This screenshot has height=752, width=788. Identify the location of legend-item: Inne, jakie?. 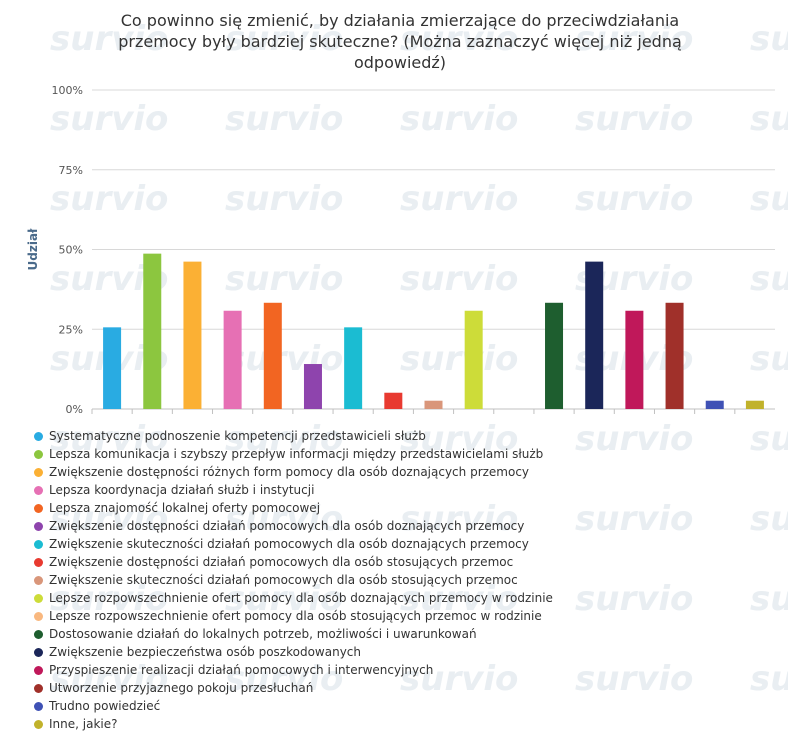
(404, 724).